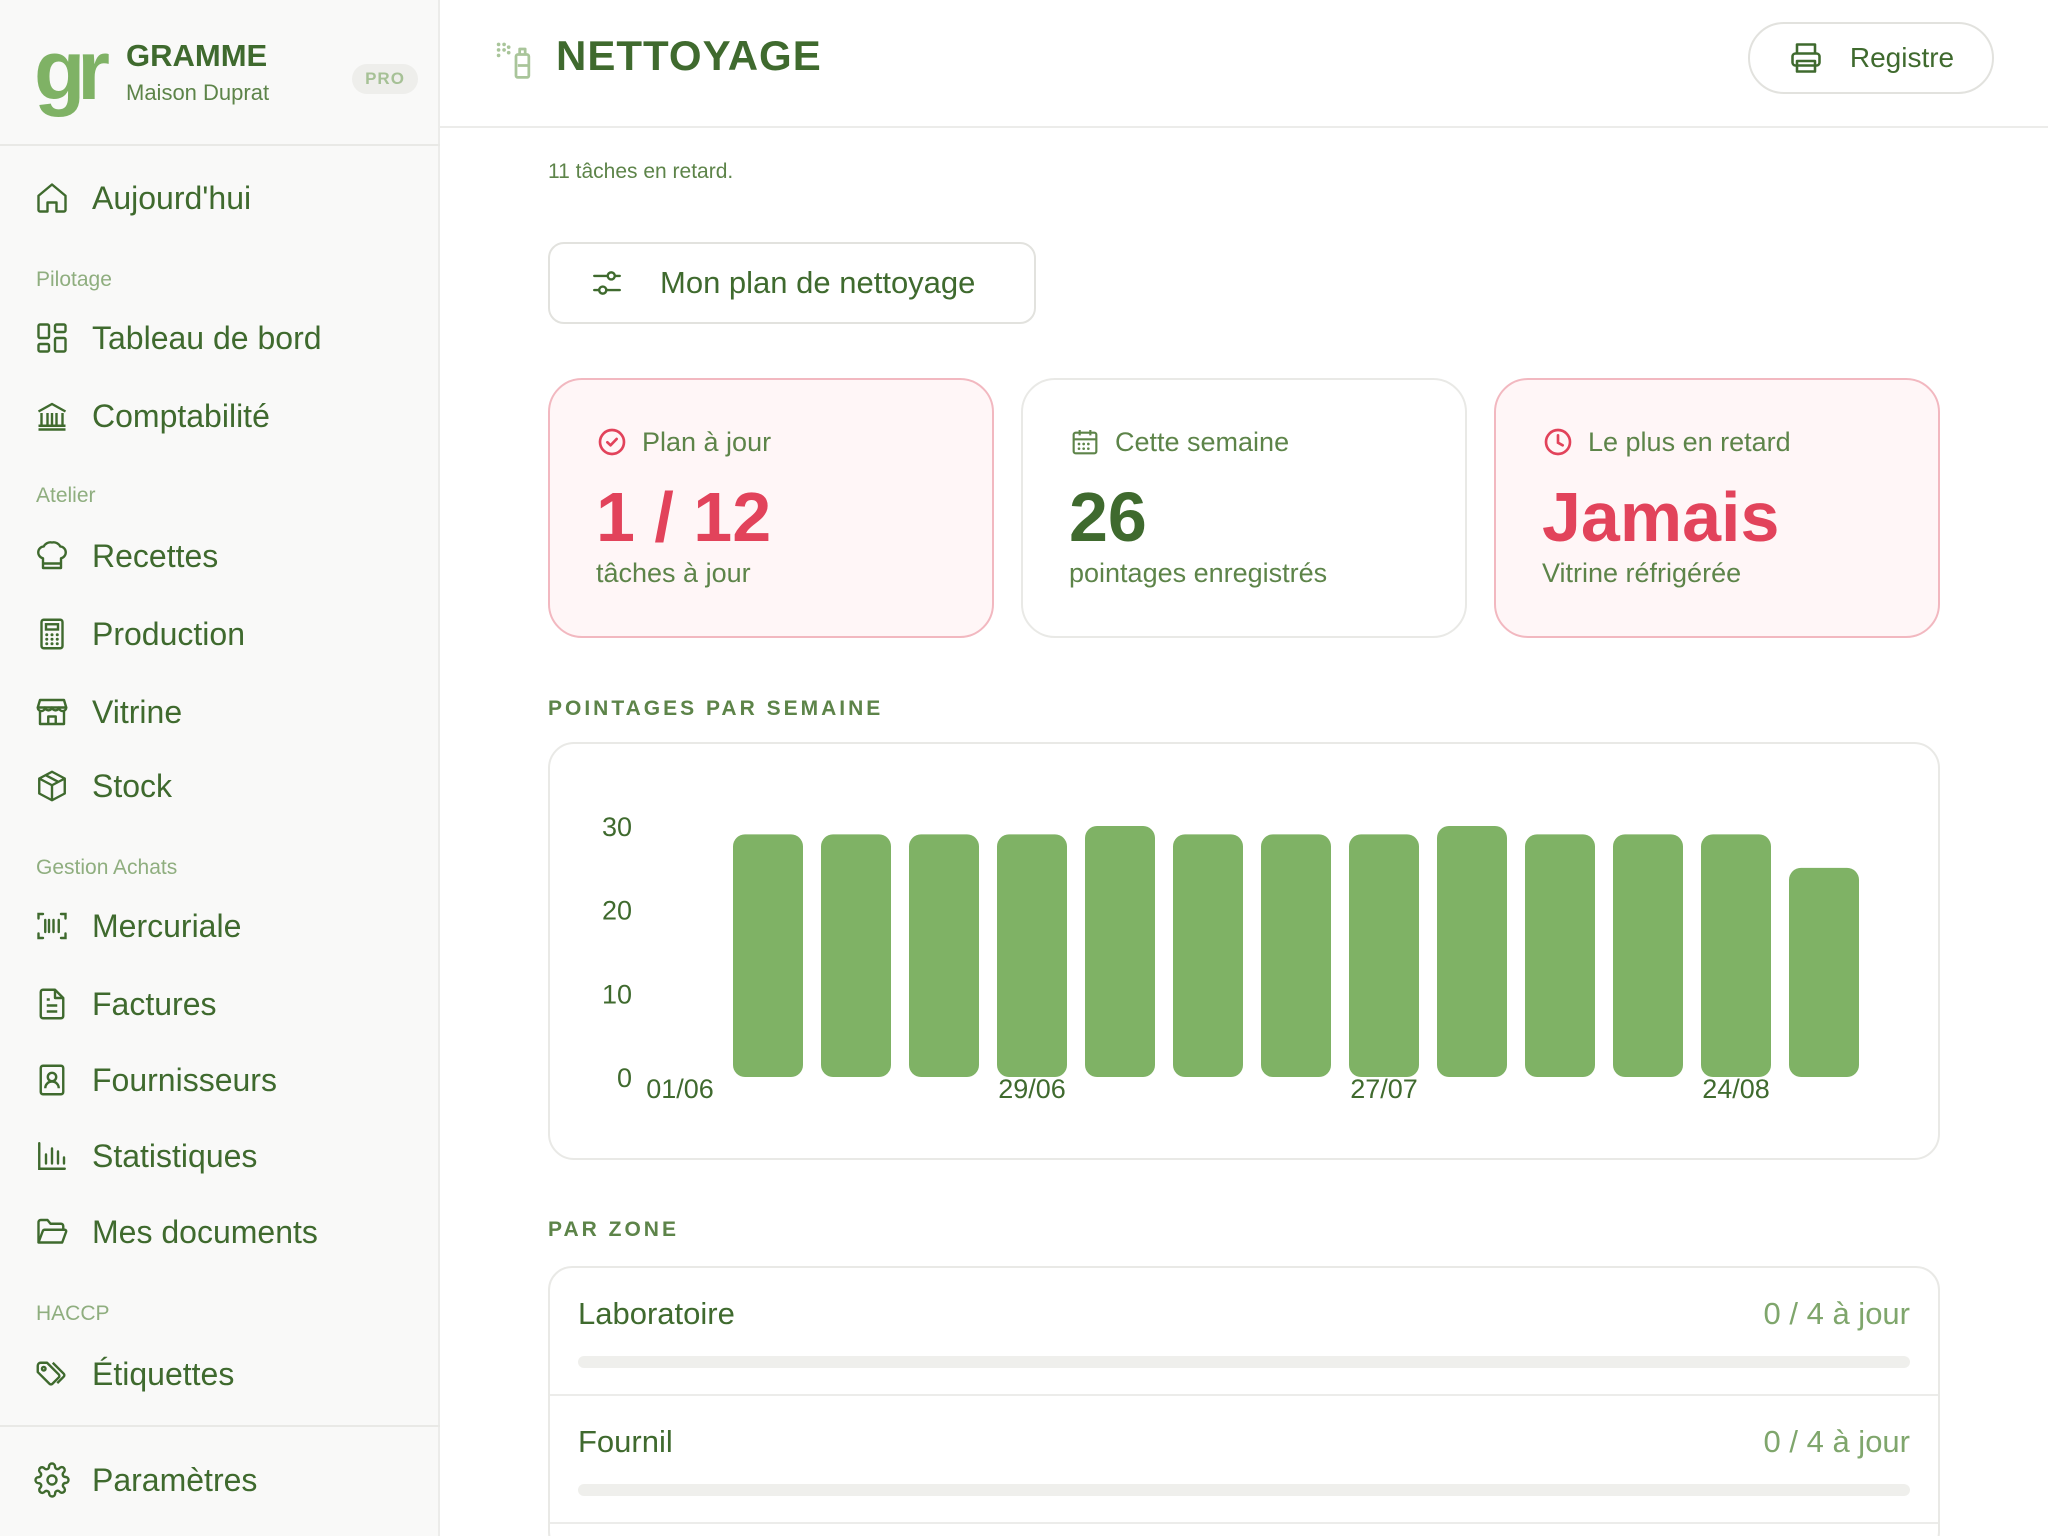 The image size is (2048, 1536). I want to click on nav-section-haccp: HACCP, so click(73, 1313).